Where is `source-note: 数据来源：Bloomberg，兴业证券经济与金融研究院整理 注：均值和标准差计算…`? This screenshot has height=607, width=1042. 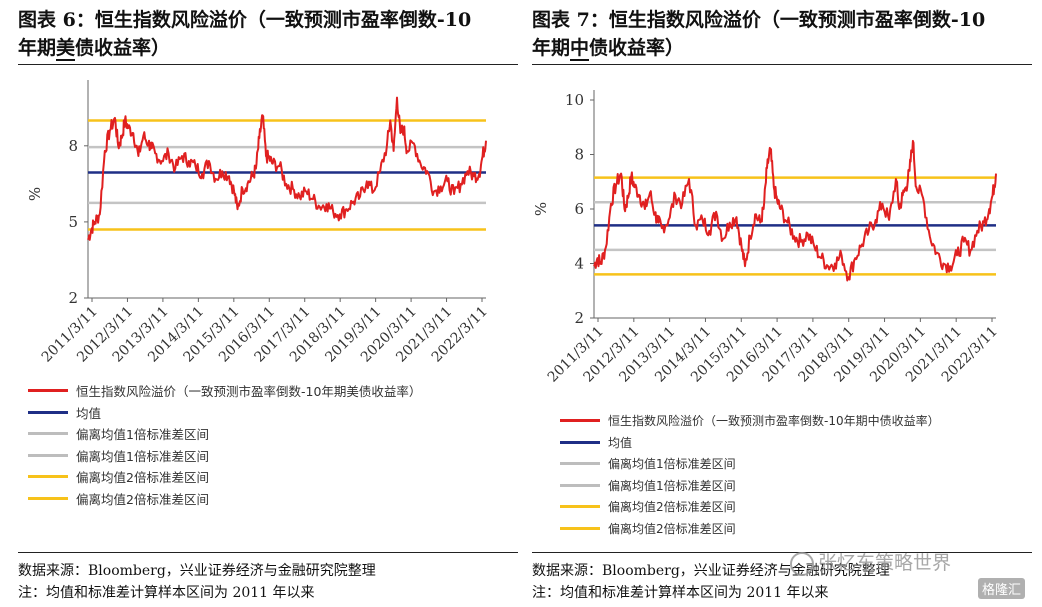
source-note: 数据来源：Bloomberg，兴业证券经济与金融研究院整理 注：均值和标准差计算… is located at coordinates (197, 582).